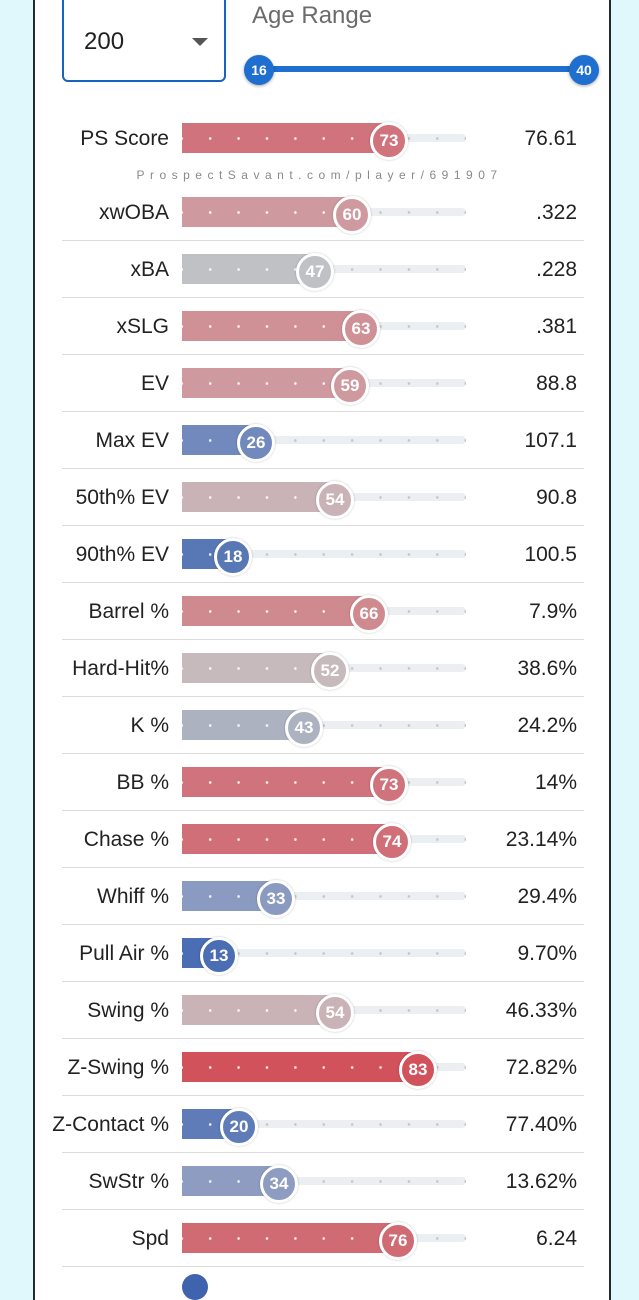 The height and width of the screenshot is (1300, 639). What do you see at coordinates (541, 1124) in the screenshot?
I see `metric-value: 77.40%` at bounding box center [541, 1124].